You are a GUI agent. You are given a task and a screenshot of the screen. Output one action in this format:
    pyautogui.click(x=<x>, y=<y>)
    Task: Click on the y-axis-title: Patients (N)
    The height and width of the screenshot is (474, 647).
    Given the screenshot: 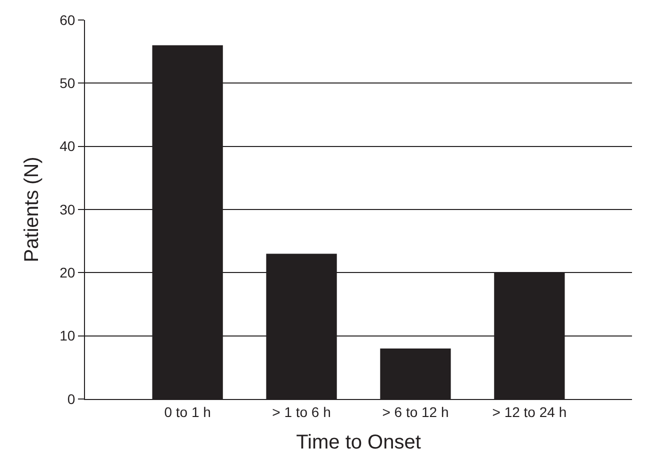 What is the action you would take?
    pyautogui.click(x=32, y=209)
    